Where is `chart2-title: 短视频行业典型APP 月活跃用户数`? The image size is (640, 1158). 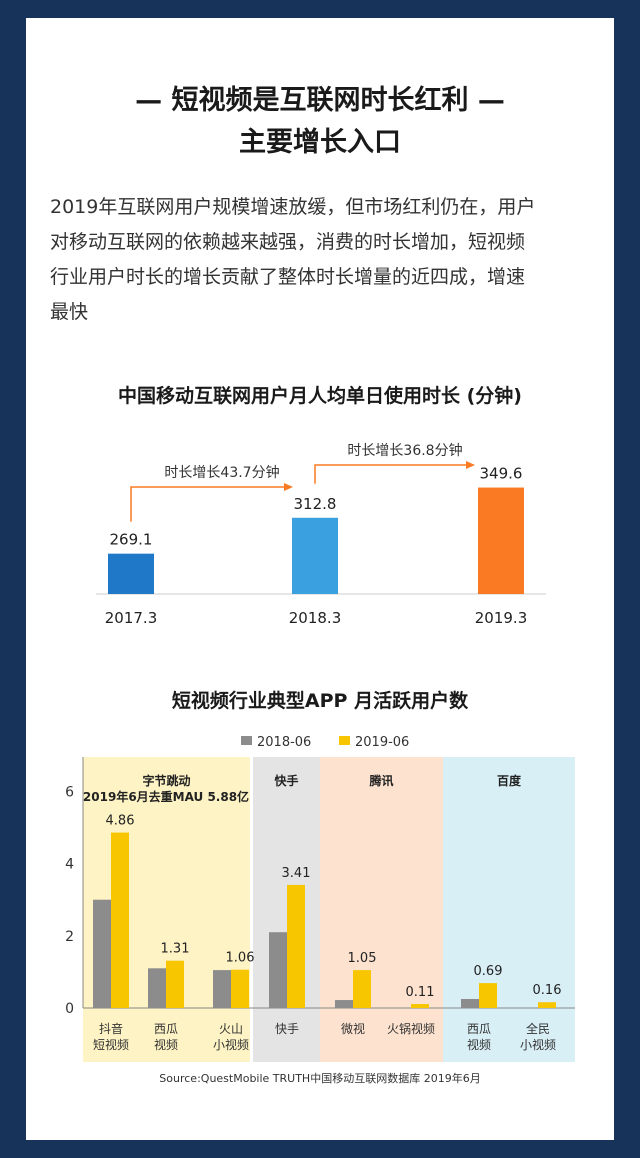 chart2-title: 短视频行业典型APP 月活跃用户数 is located at coordinates (320, 701).